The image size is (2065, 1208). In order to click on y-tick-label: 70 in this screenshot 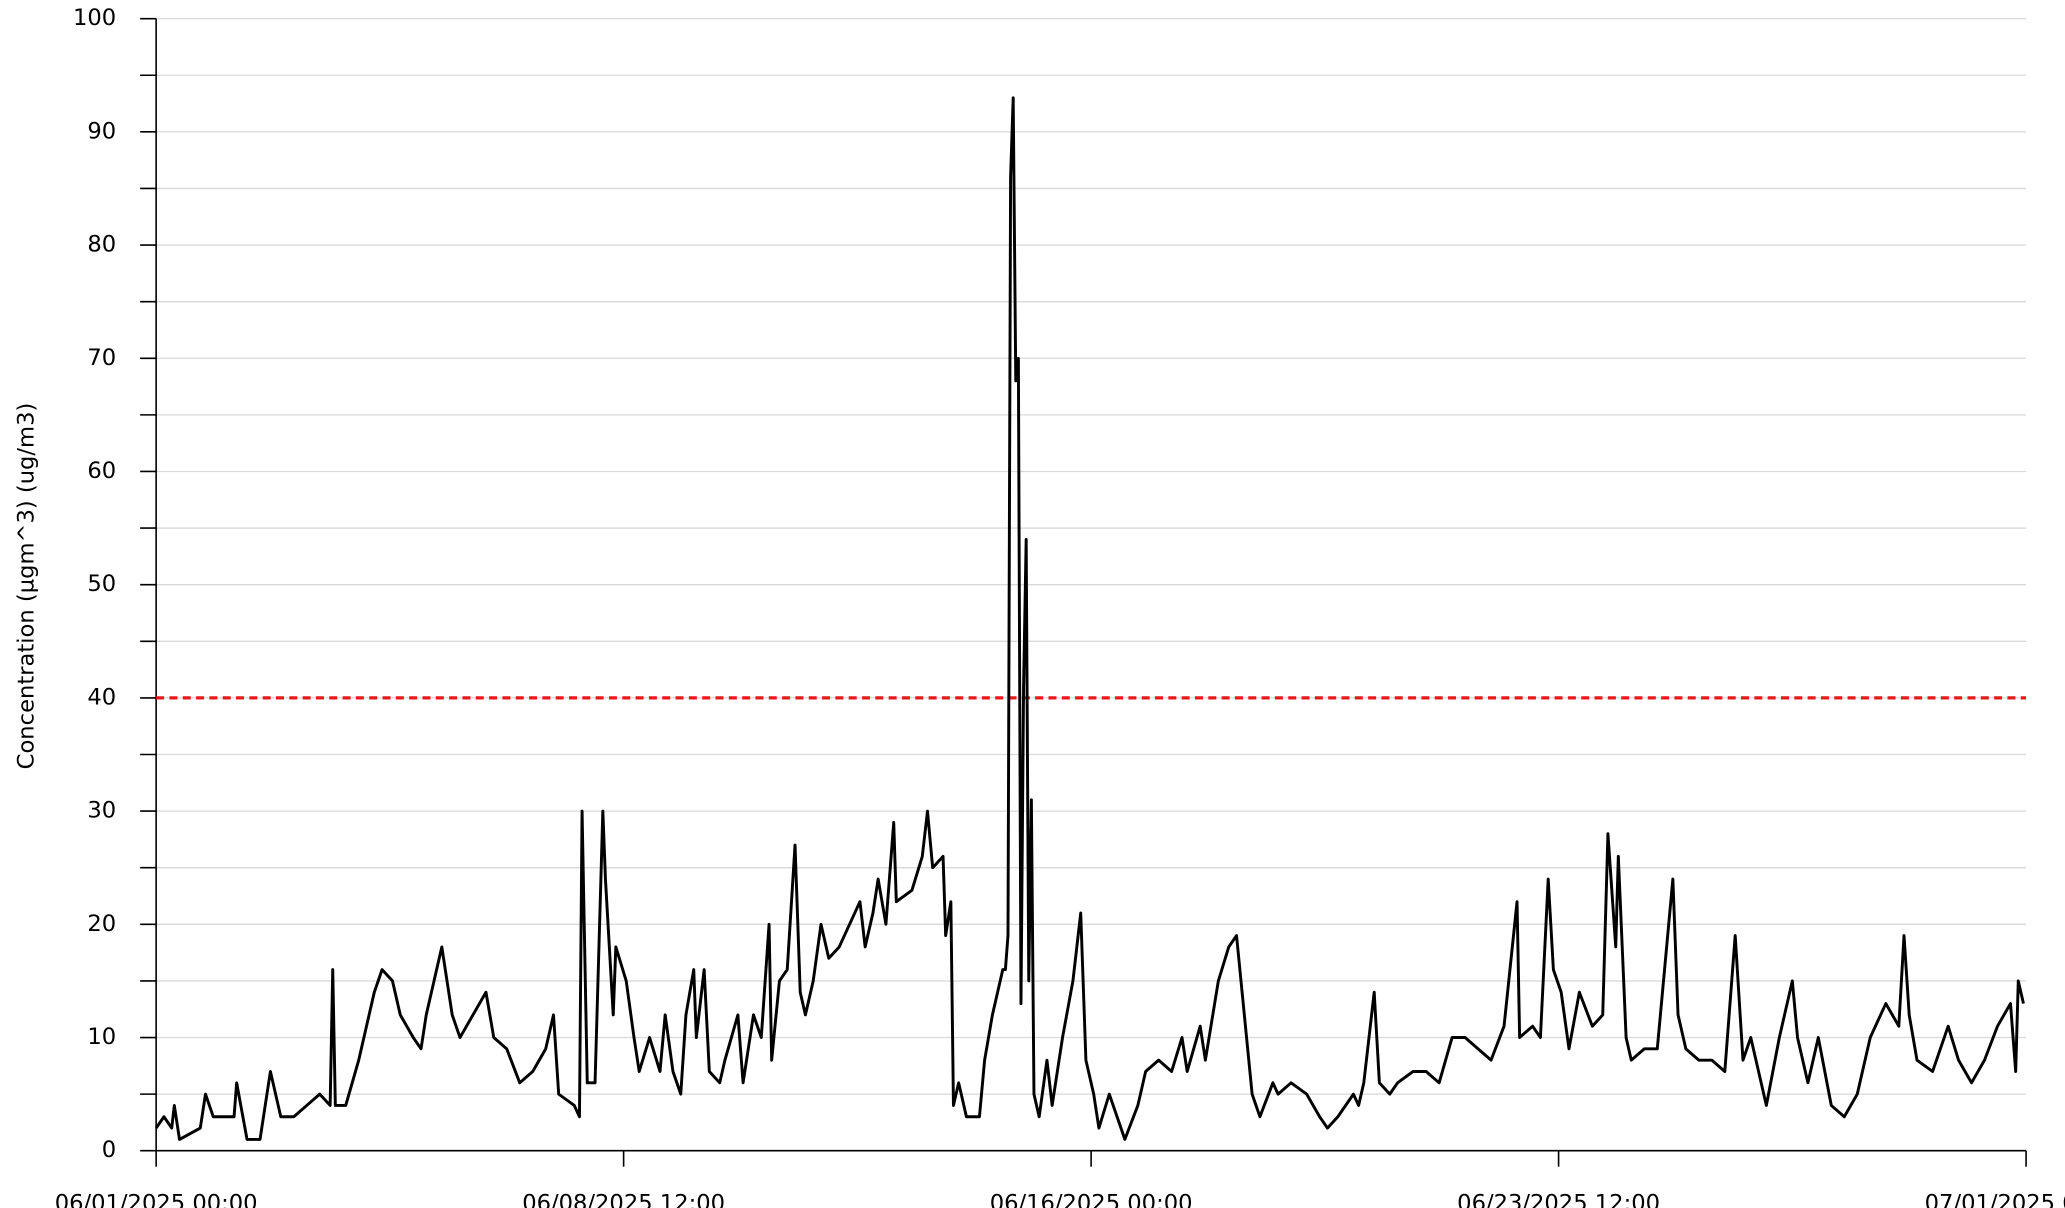, I will do `click(101, 358)`.